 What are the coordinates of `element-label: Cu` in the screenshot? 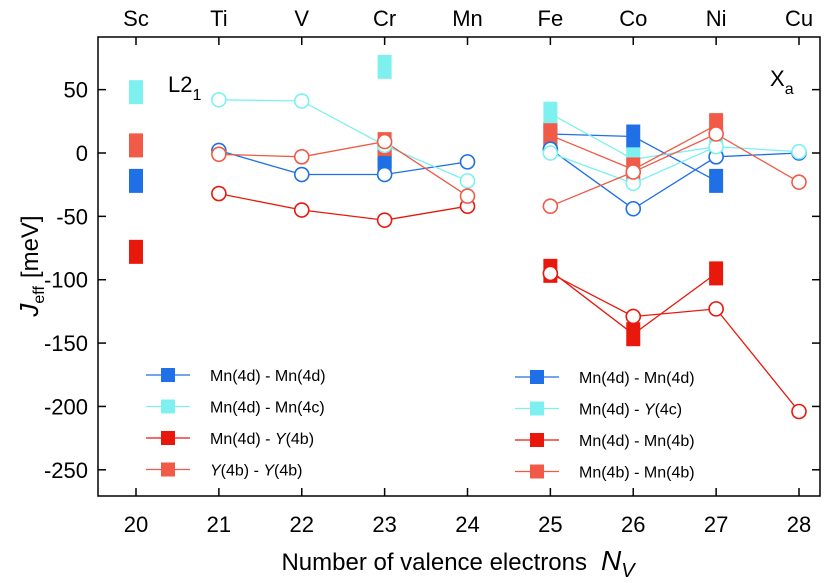 It's located at (799, 18).